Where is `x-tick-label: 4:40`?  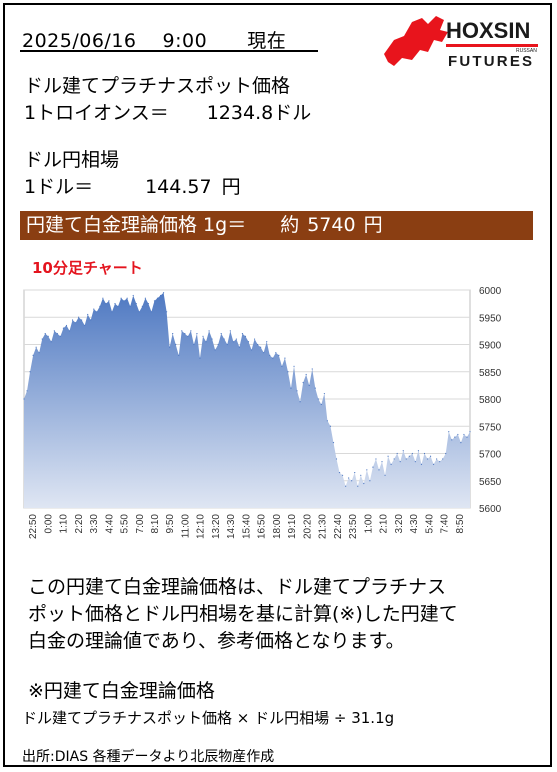 x-tick-label: 4:40 is located at coordinates (109, 524).